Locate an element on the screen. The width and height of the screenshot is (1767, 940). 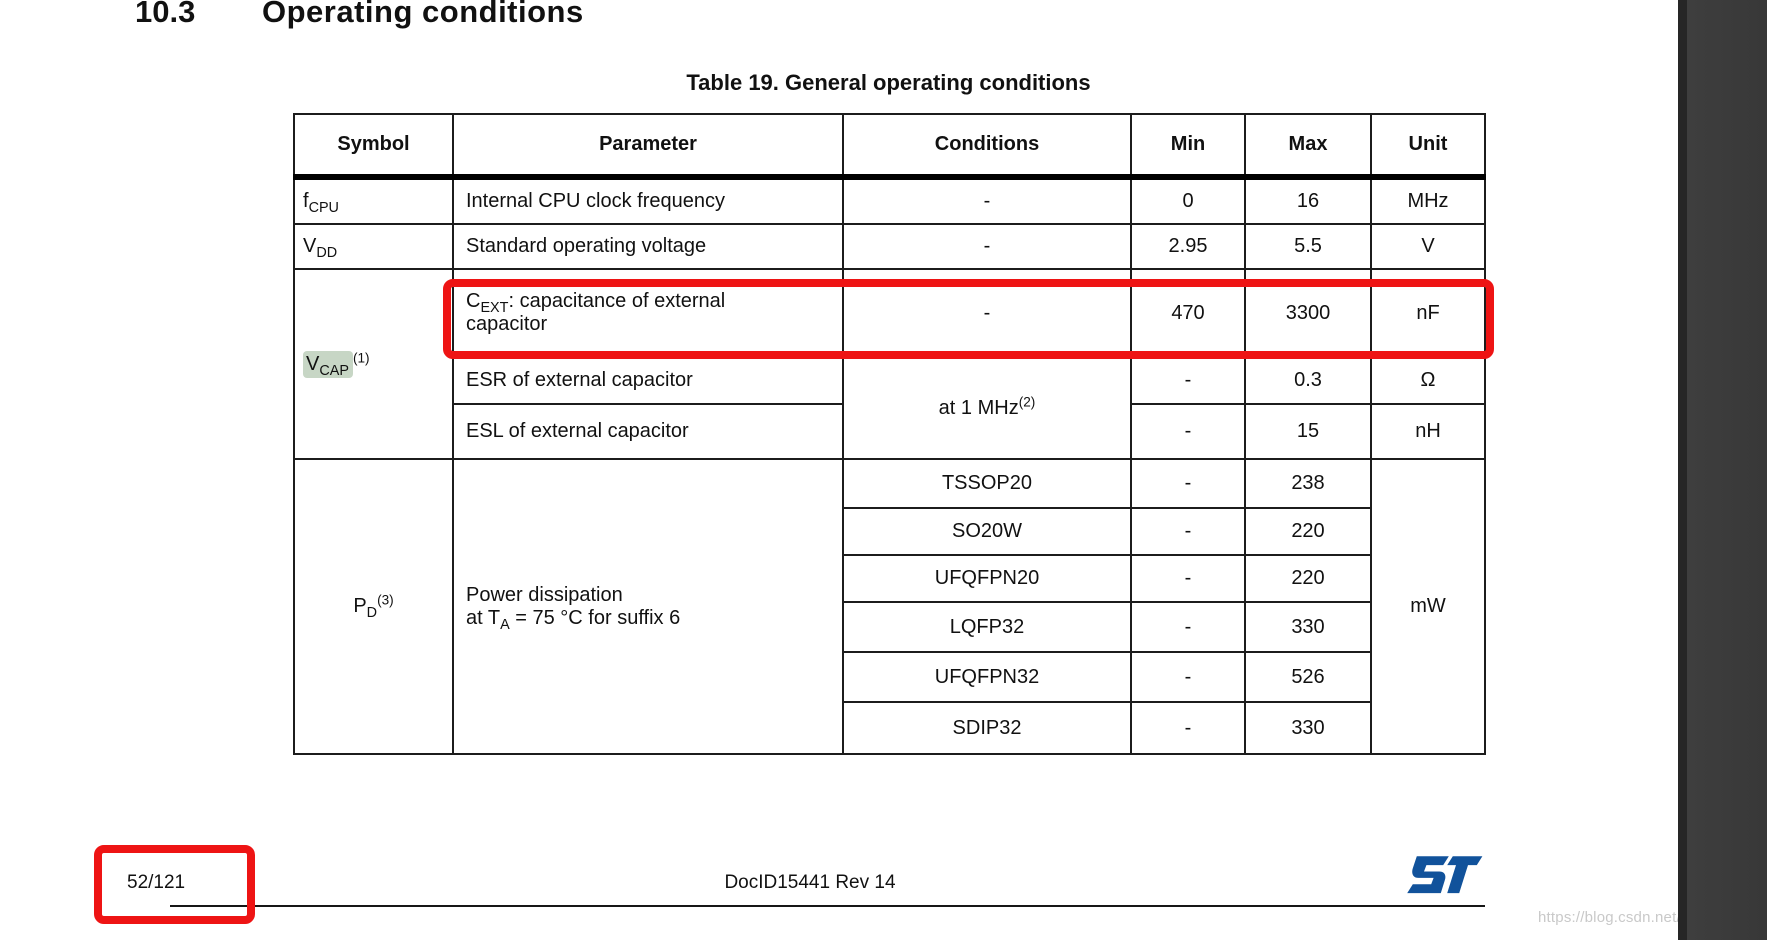
viewer-dark-sidebar is located at coordinates (1722, 470).